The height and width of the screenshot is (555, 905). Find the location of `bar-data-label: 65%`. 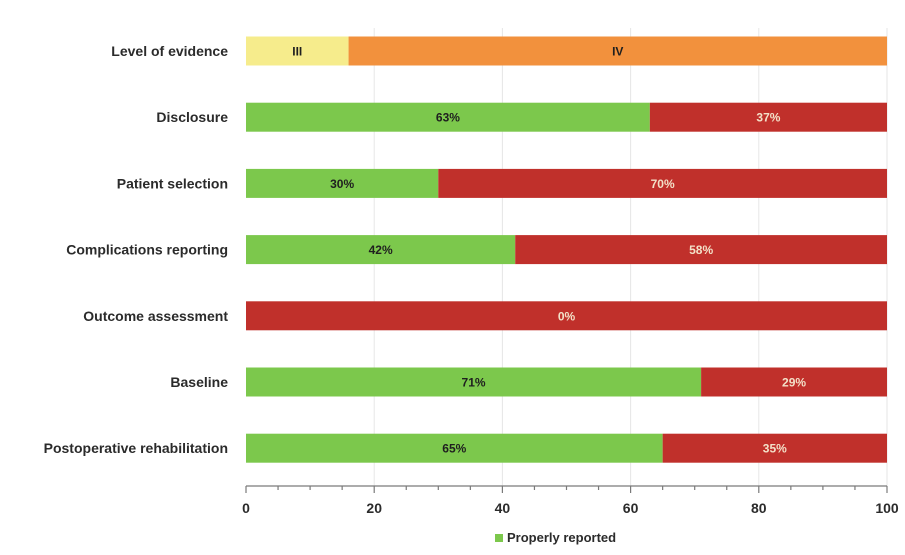

bar-data-label: 65% is located at coordinates (454, 449).